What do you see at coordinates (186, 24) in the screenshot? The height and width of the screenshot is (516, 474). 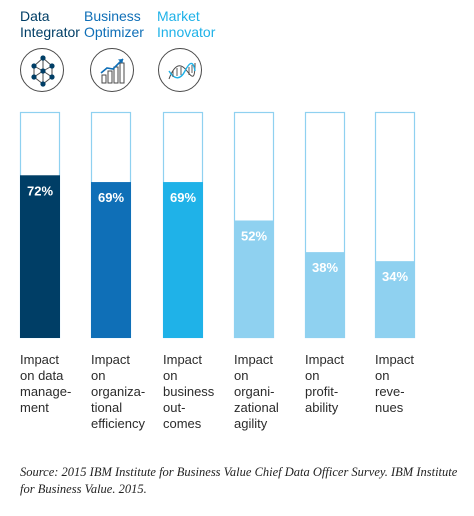 I see `legend-label: Market Innovator` at bounding box center [186, 24].